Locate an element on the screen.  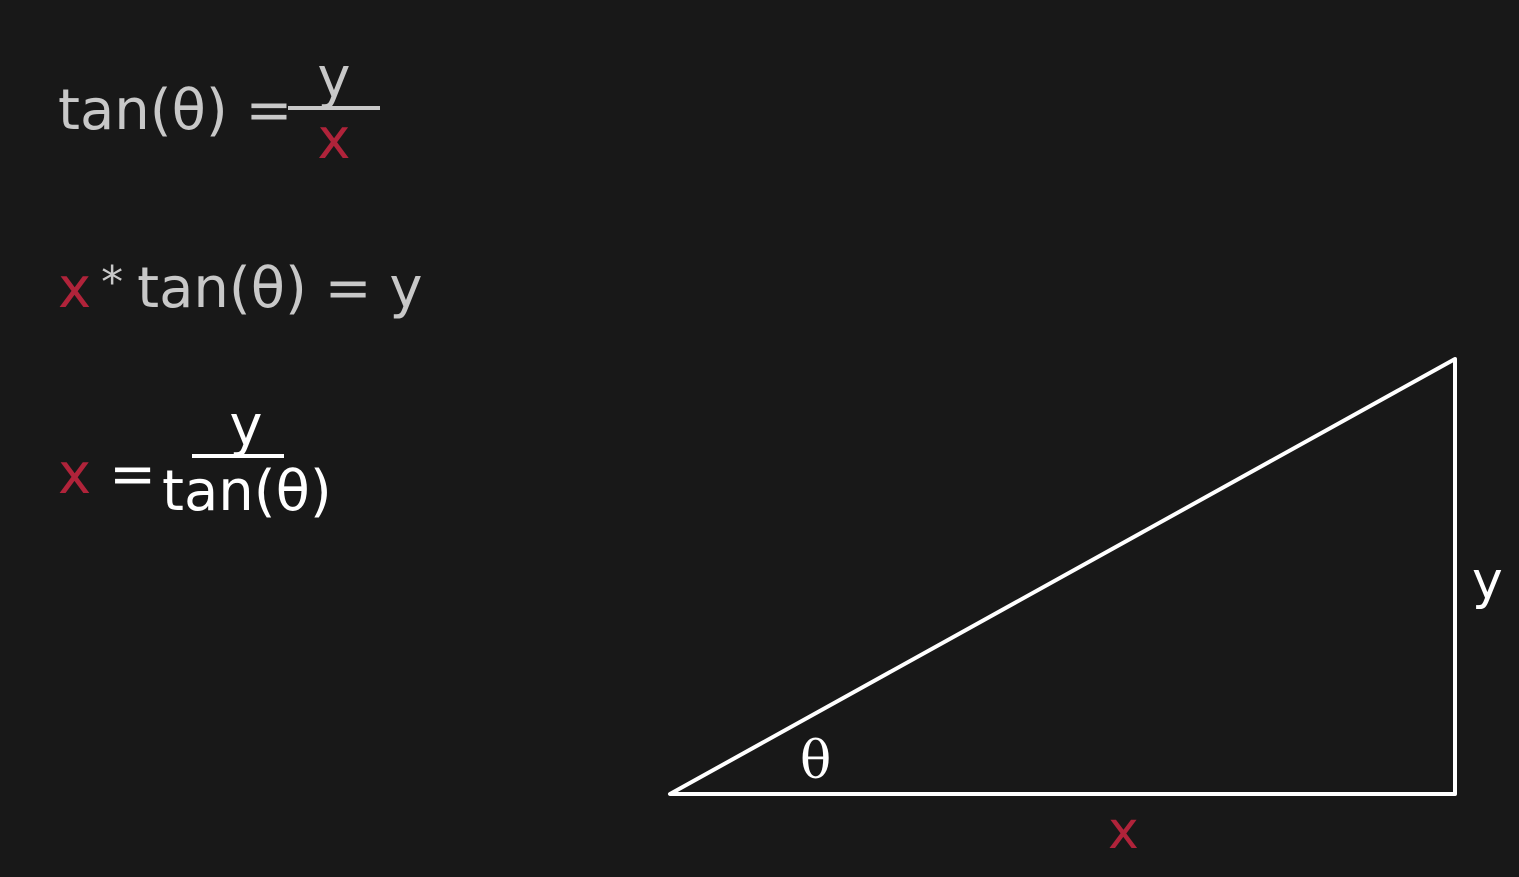
angle-theta-label: θ is located at coordinates (815, 761).